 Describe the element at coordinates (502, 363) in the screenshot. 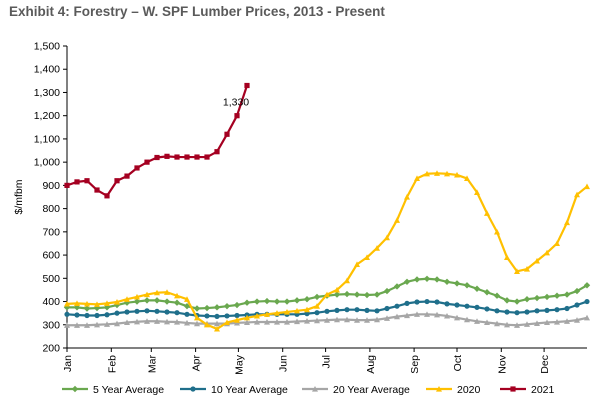

I see `x-tick-label: Nov` at that location.